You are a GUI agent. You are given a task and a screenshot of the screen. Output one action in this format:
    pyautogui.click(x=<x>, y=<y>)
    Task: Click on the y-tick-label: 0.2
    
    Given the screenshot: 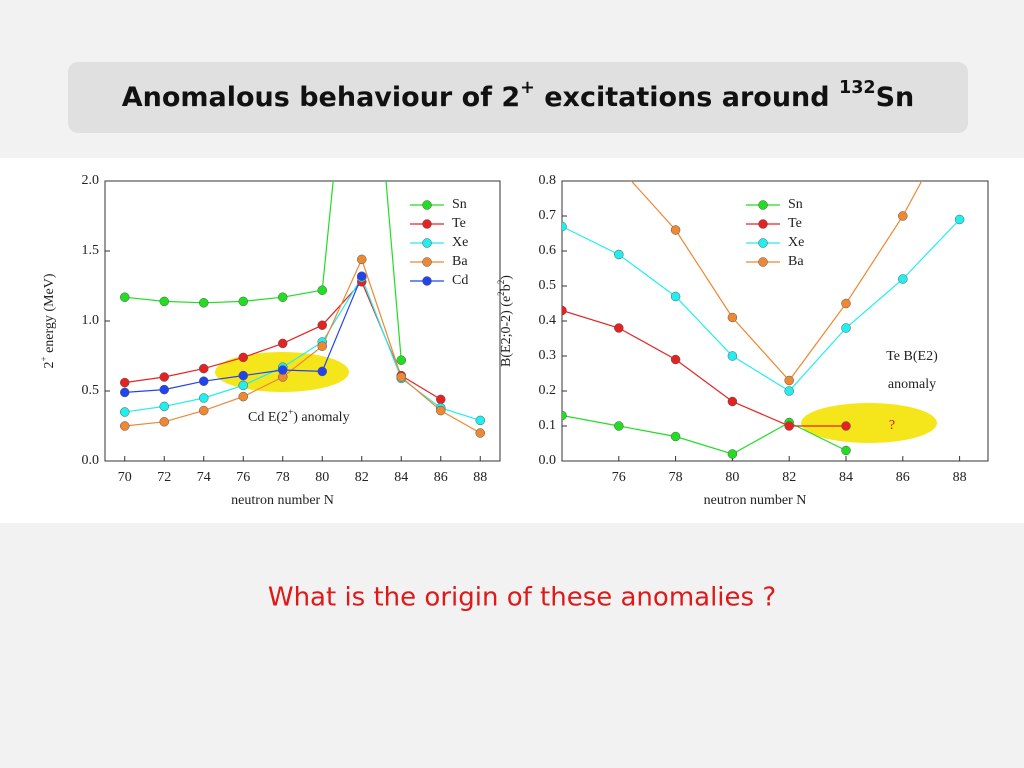 What is the action you would take?
    pyautogui.click(x=548, y=390)
    